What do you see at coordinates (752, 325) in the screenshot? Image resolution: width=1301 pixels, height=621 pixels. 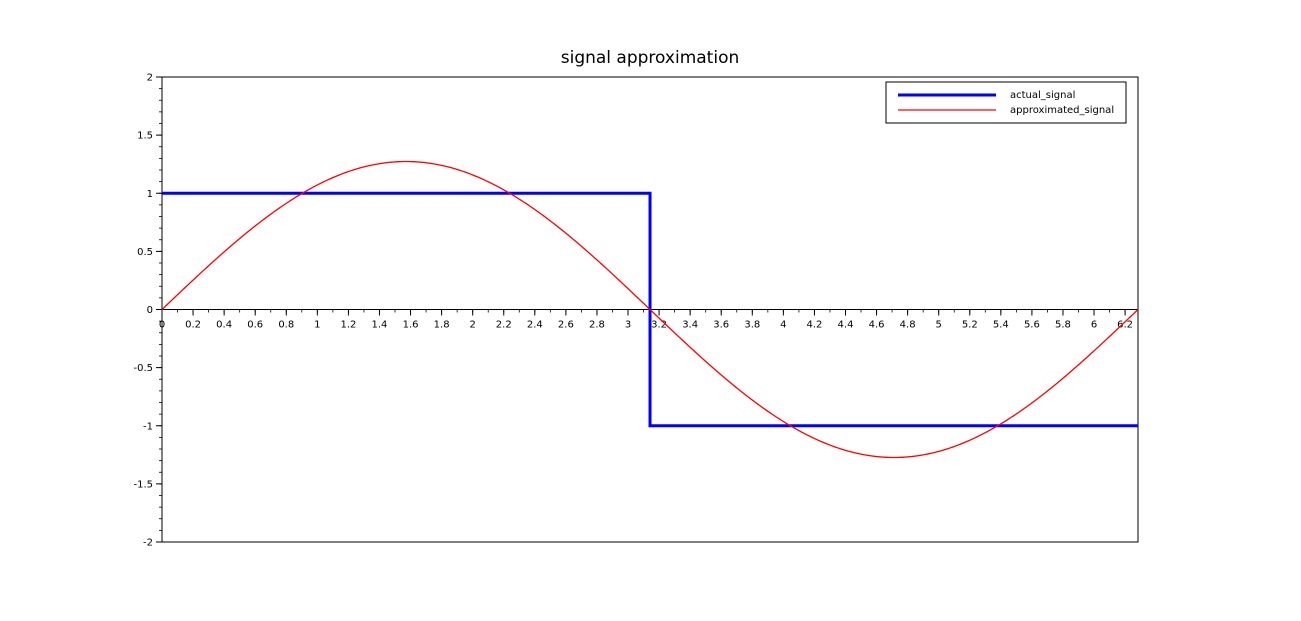 I see `x-tick-label: 3.8` at bounding box center [752, 325].